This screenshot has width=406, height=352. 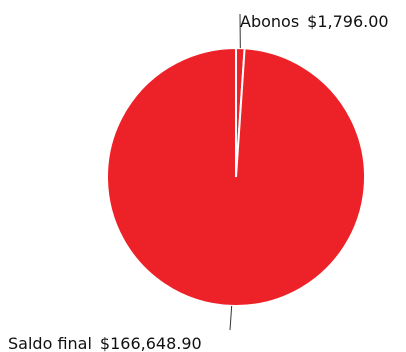 I want to click on slice-label-value: $1,796.00, so click(x=347, y=21).